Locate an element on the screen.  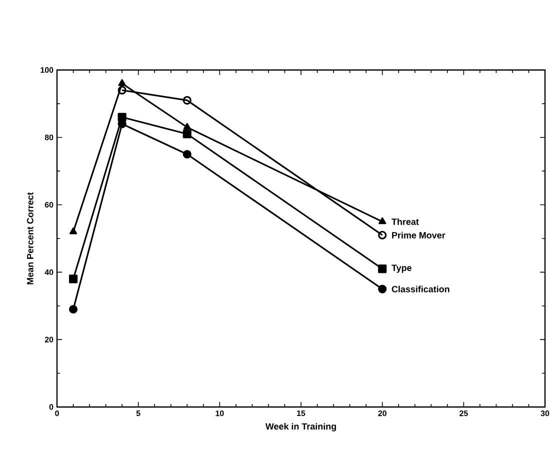
series-label: Prime Mover is located at coordinates (419, 235).